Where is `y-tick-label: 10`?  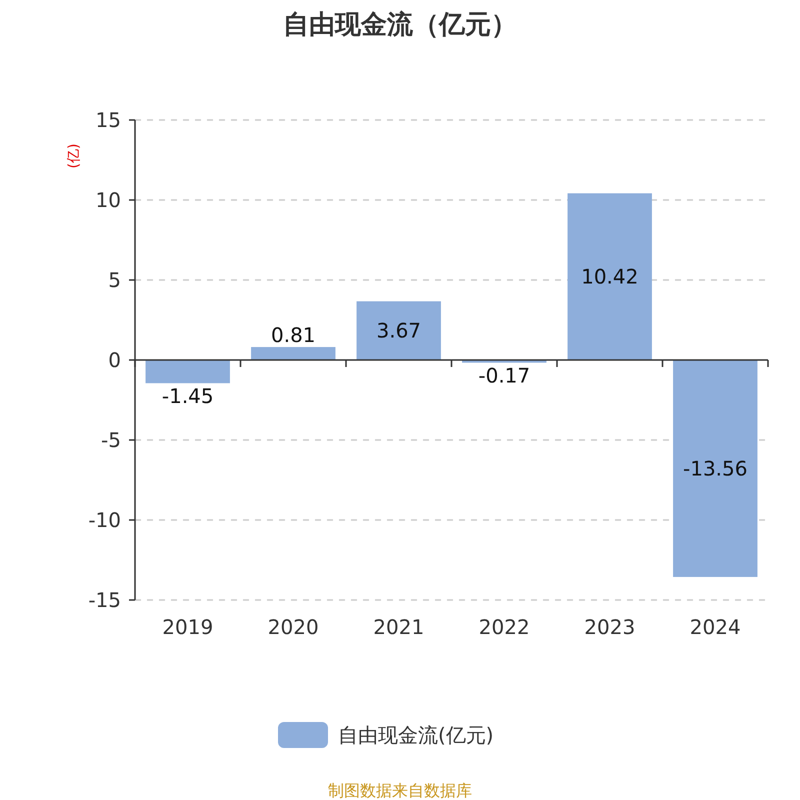 y-tick-label: 10 is located at coordinates (108, 200).